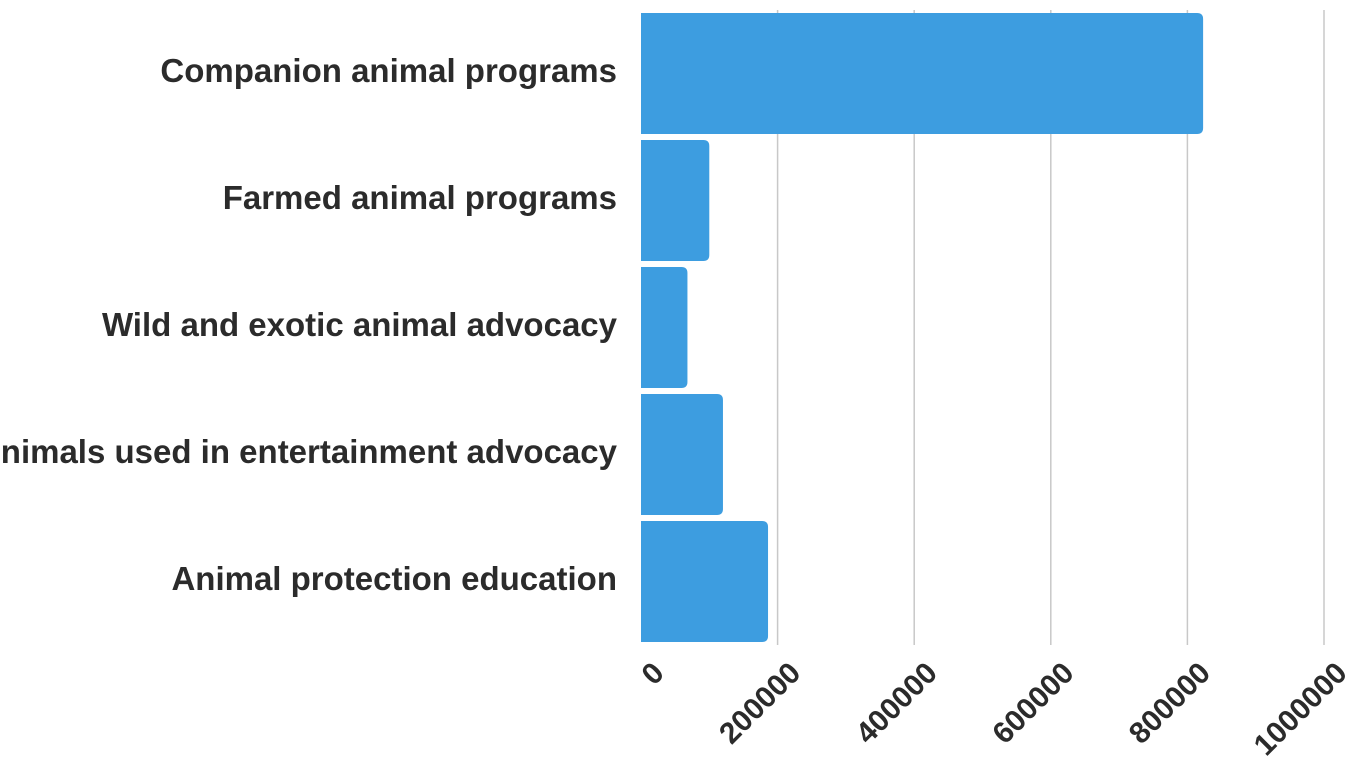  Describe the element at coordinates (760, 703) in the screenshot. I see `x-tick-label: 200000` at that location.